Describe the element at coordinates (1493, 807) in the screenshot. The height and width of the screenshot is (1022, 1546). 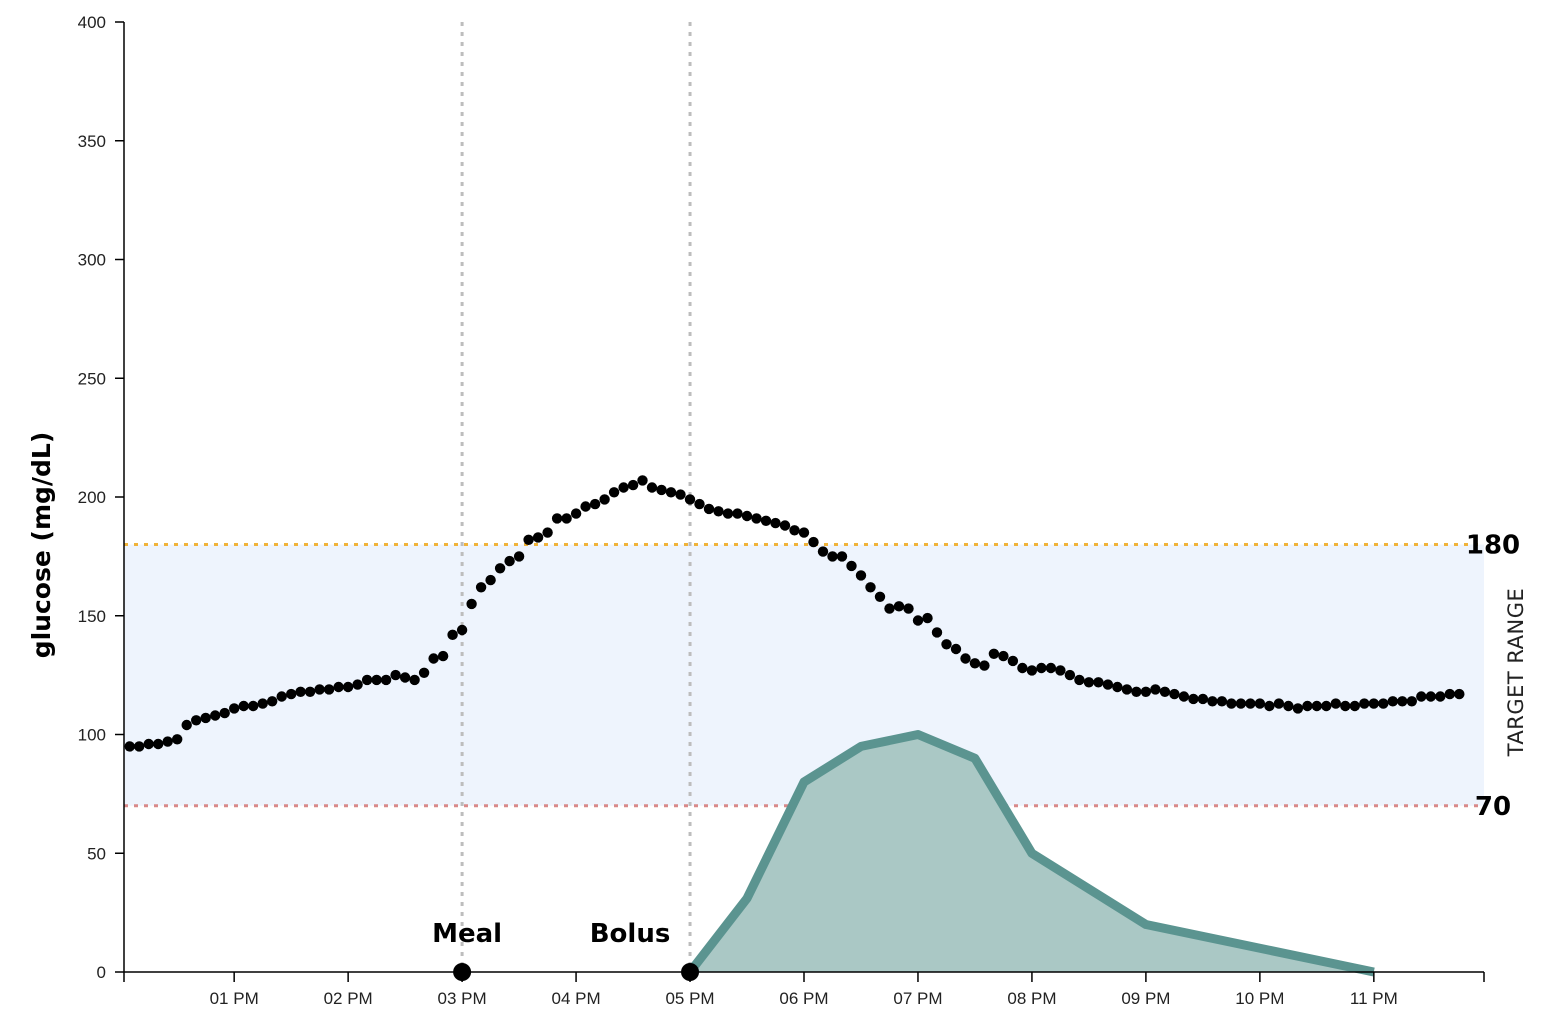
I see `threshold-label-70: 70` at that location.